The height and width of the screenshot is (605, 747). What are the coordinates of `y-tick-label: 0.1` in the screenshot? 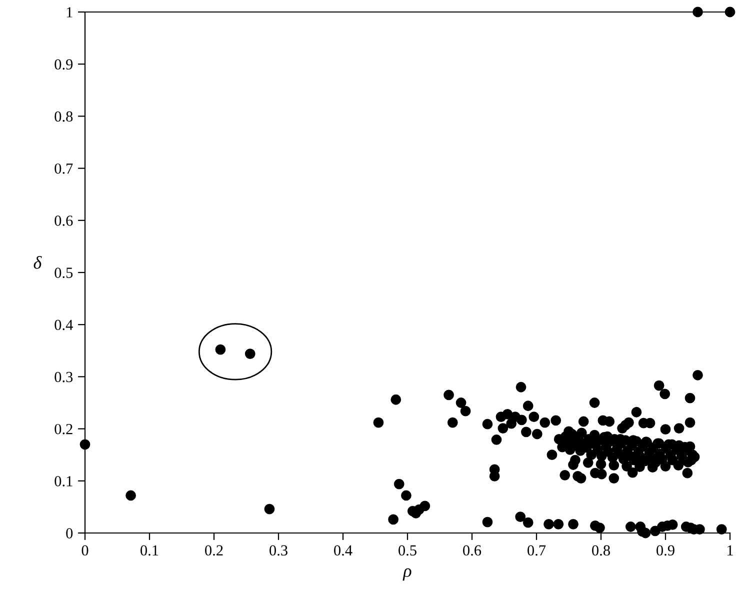 It's located at (63, 481).